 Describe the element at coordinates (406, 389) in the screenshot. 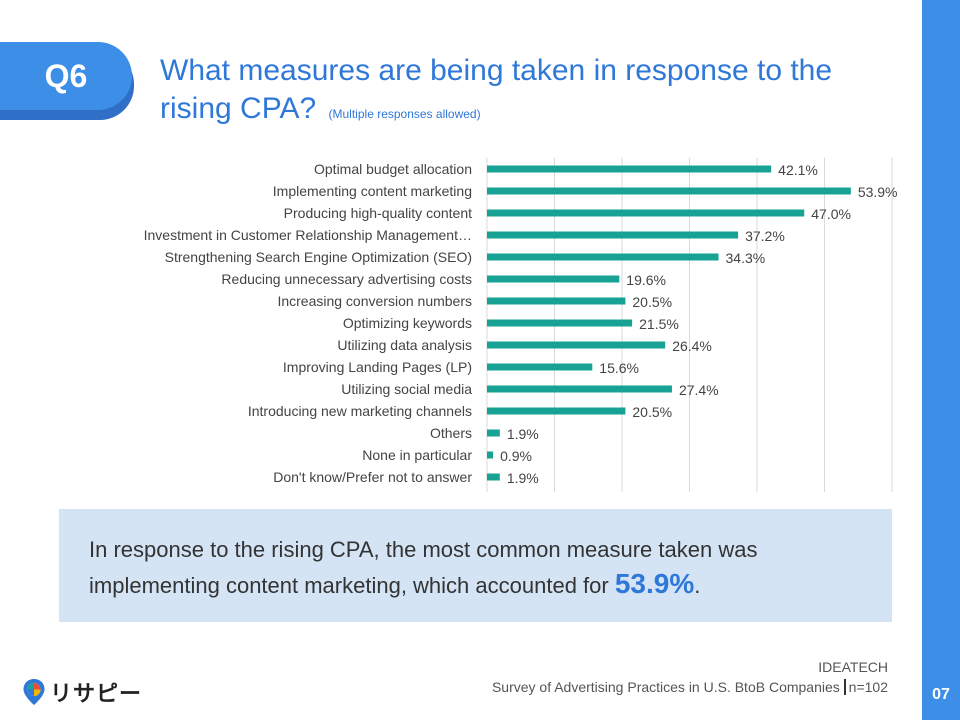

I see `category-label: Utilizing social media` at that location.